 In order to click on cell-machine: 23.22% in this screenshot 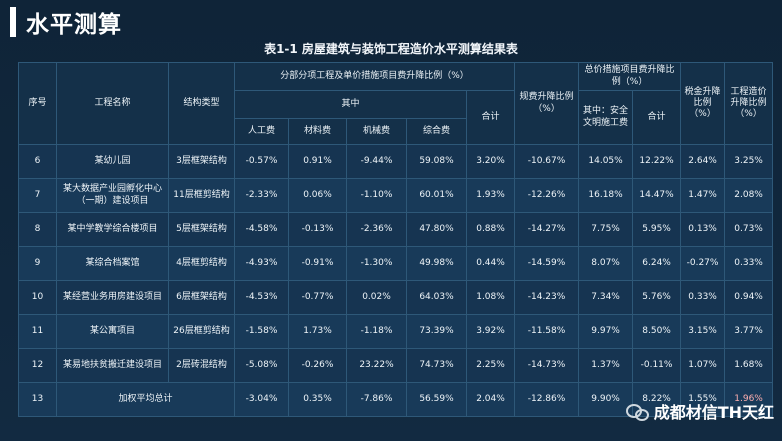, I will do `click(376, 365)`.